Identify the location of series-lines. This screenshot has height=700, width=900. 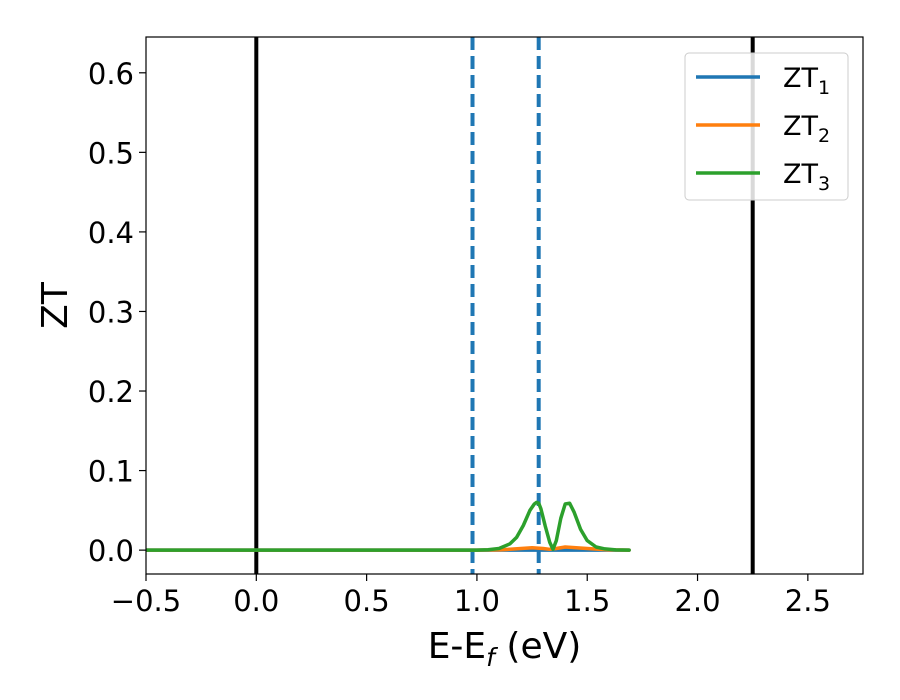
(388, 526).